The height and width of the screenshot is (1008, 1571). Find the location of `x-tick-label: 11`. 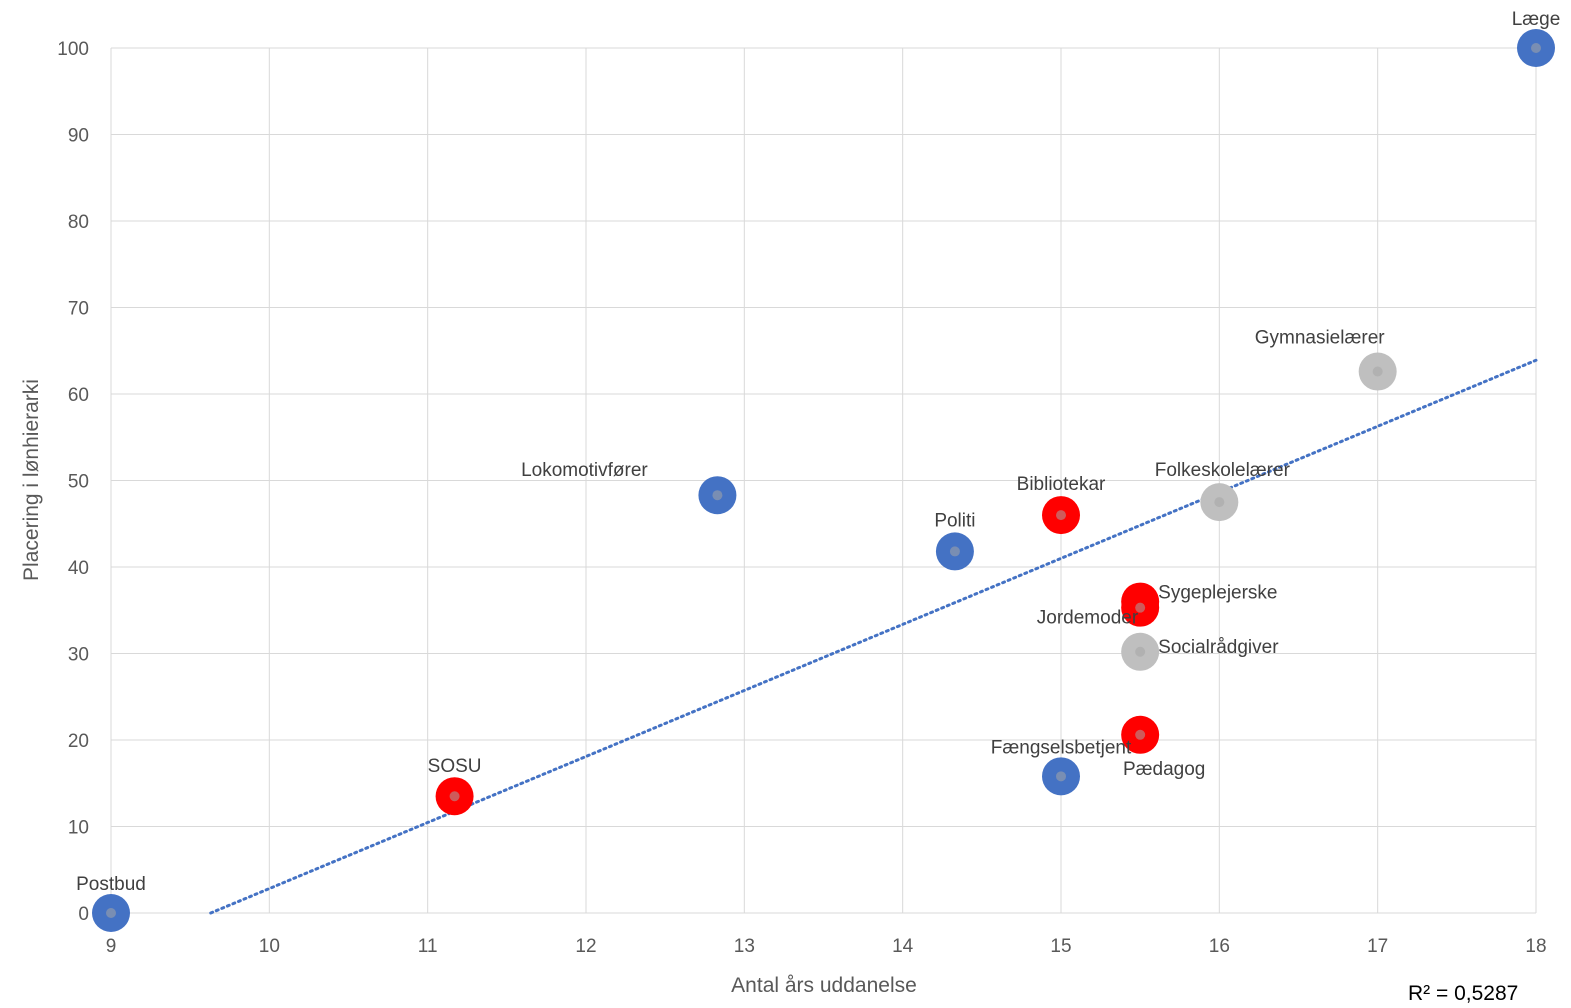

x-tick-label: 11 is located at coordinates (428, 946).